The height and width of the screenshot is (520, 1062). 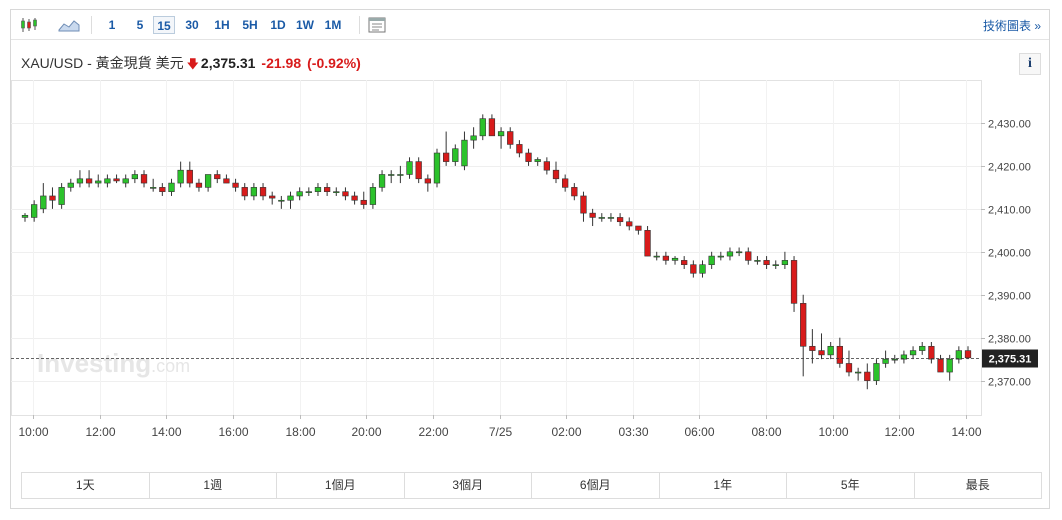 What do you see at coordinates (281, 63) in the screenshot?
I see `price-change: -21.98` at bounding box center [281, 63].